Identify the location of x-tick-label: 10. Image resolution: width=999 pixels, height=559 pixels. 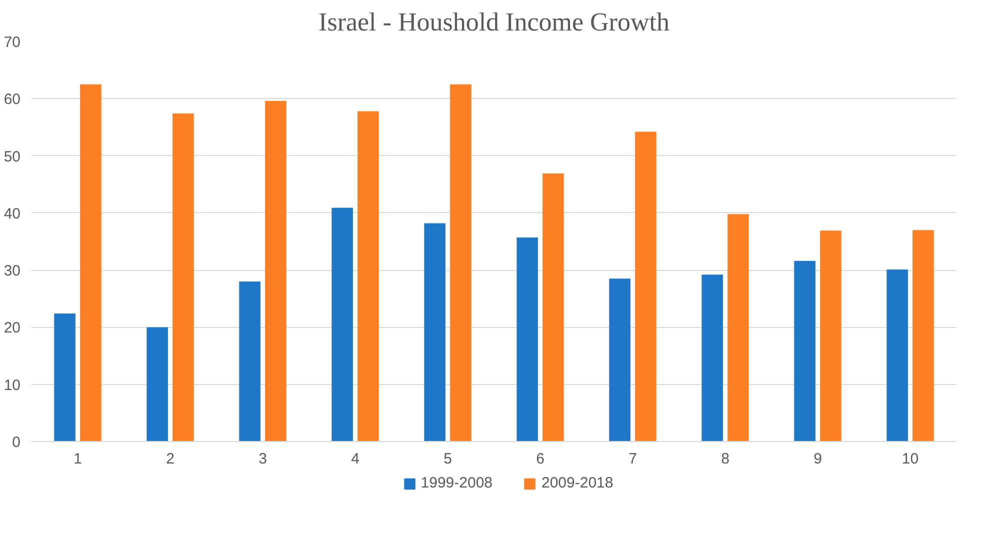
(910, 459).